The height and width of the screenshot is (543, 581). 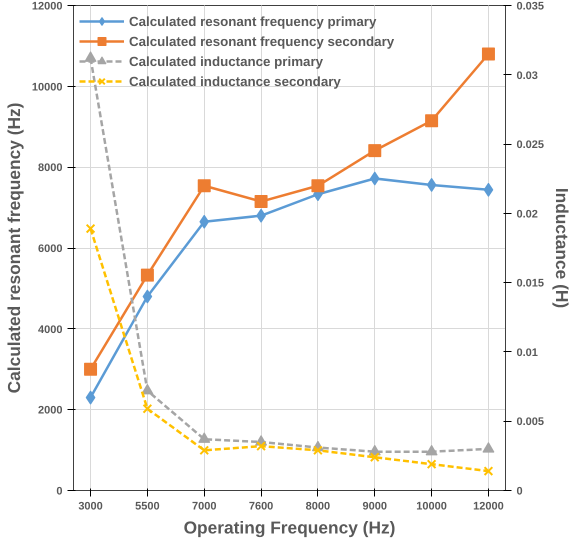 What do you see at coordinates (318, 506) in the screenshot?
I see `x-tick-label: 8000` at bounding box center [318, 506].